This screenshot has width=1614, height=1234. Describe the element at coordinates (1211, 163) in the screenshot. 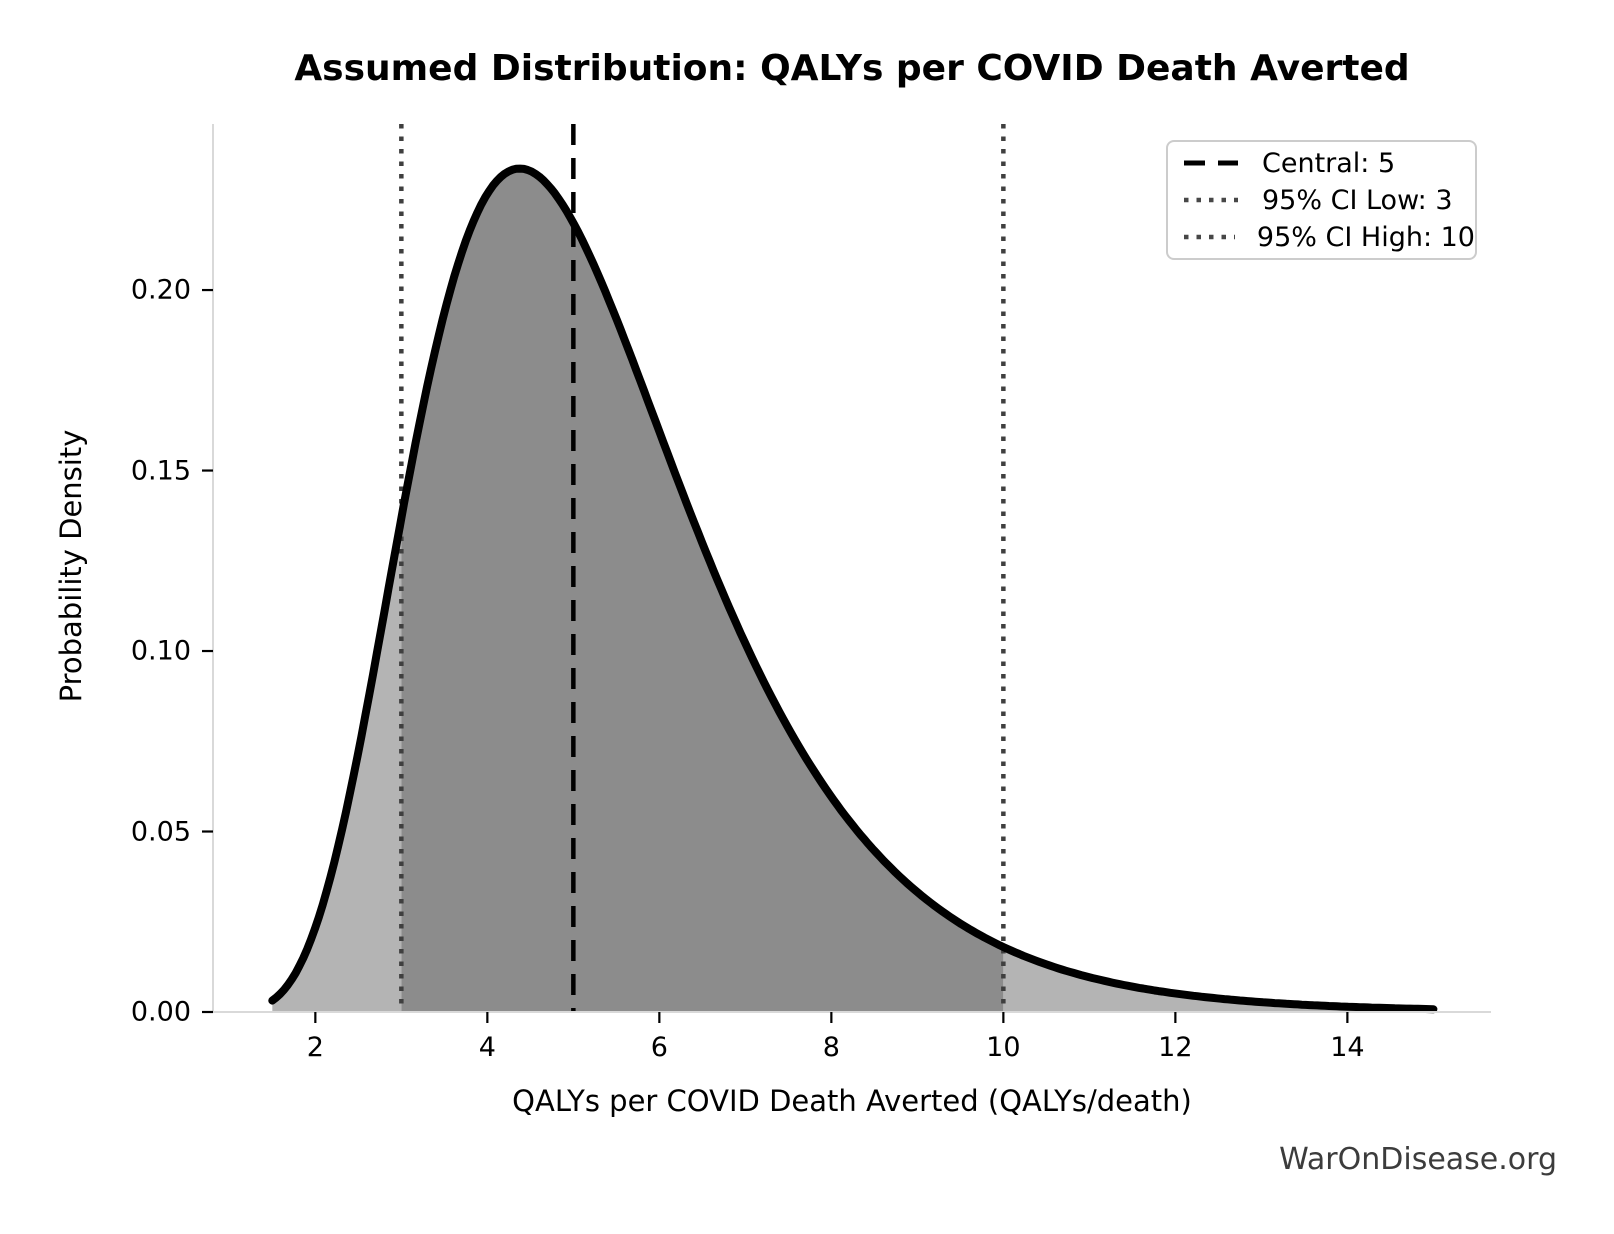

I see `legend-marker-dashed` at that location.